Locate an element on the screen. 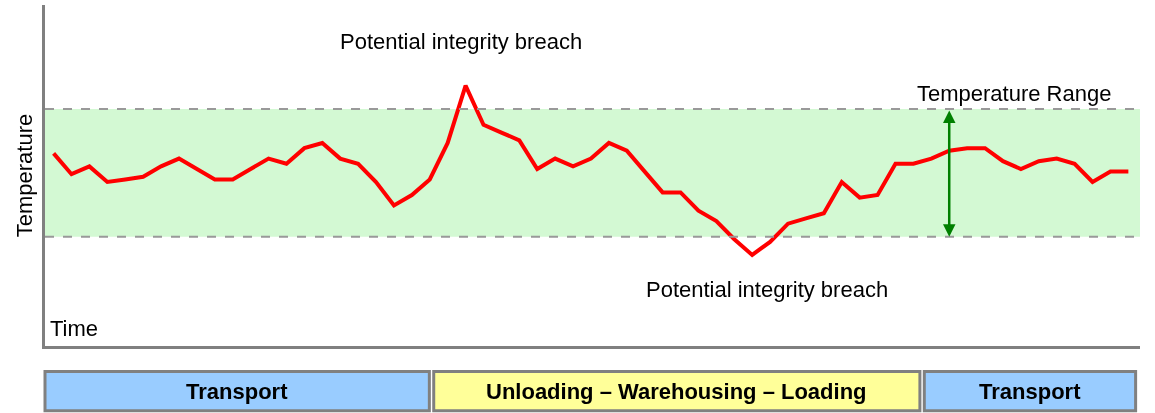 The width and height of the screenshot is (1155, 413). x-axis-title: Time is located at coordinates (74, 328).